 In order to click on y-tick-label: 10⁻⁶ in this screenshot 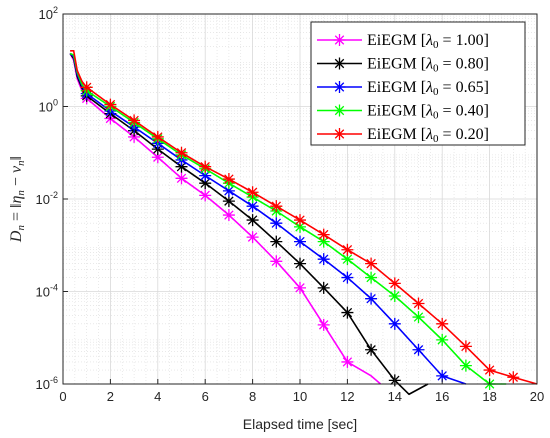, I will do `click(47, 383)`.